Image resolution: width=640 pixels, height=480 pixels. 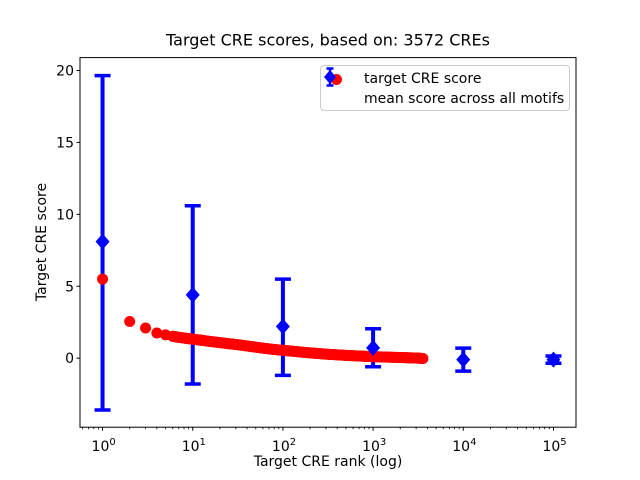 What do you see at coordinates (374, 446) in the screenshot?
I see `x-tick-label: 10³` at bounding box center [374, 446].